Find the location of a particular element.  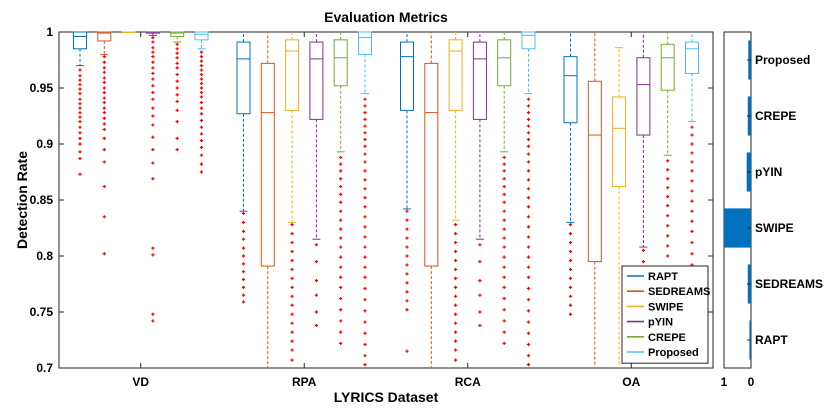

side-frame is located at coordinates (737, 200).